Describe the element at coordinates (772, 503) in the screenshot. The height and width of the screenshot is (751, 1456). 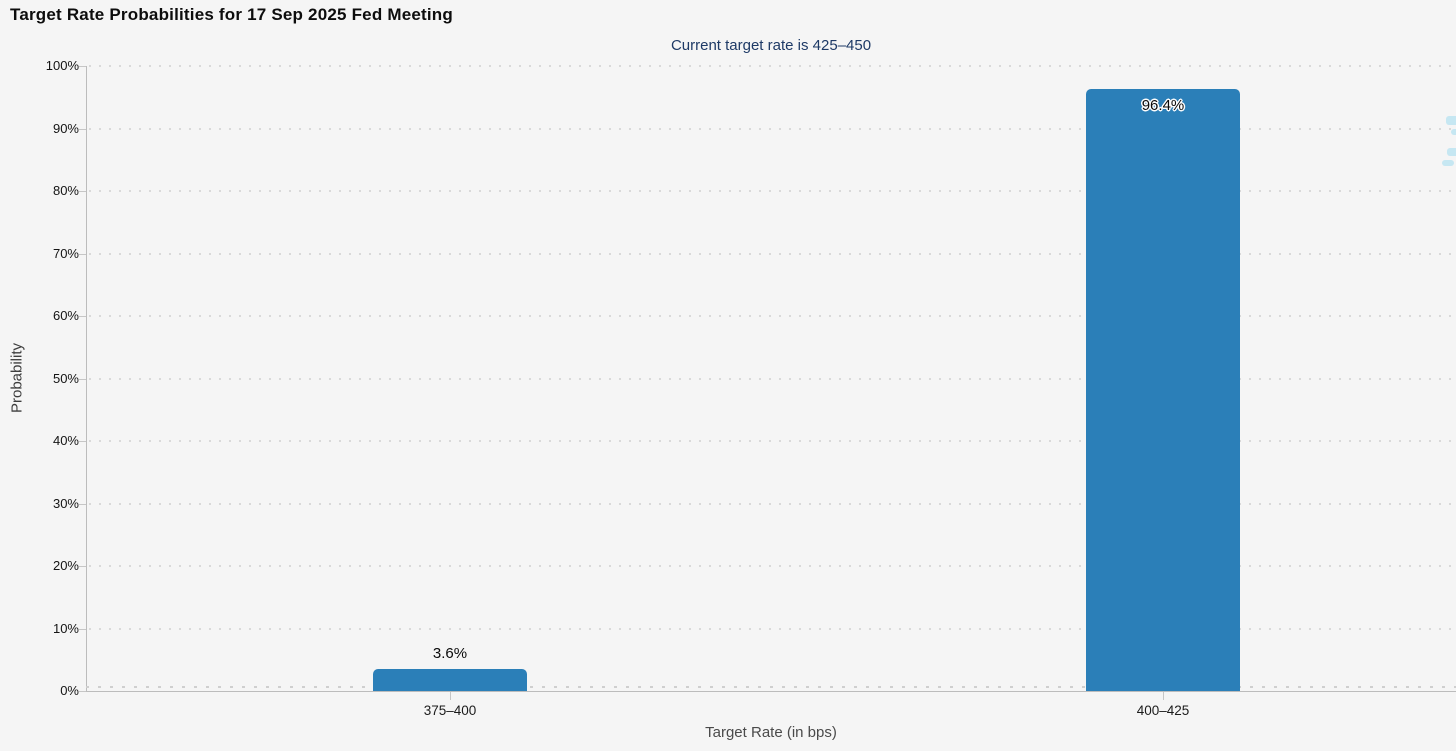
I see `gridline-30%` at that location.